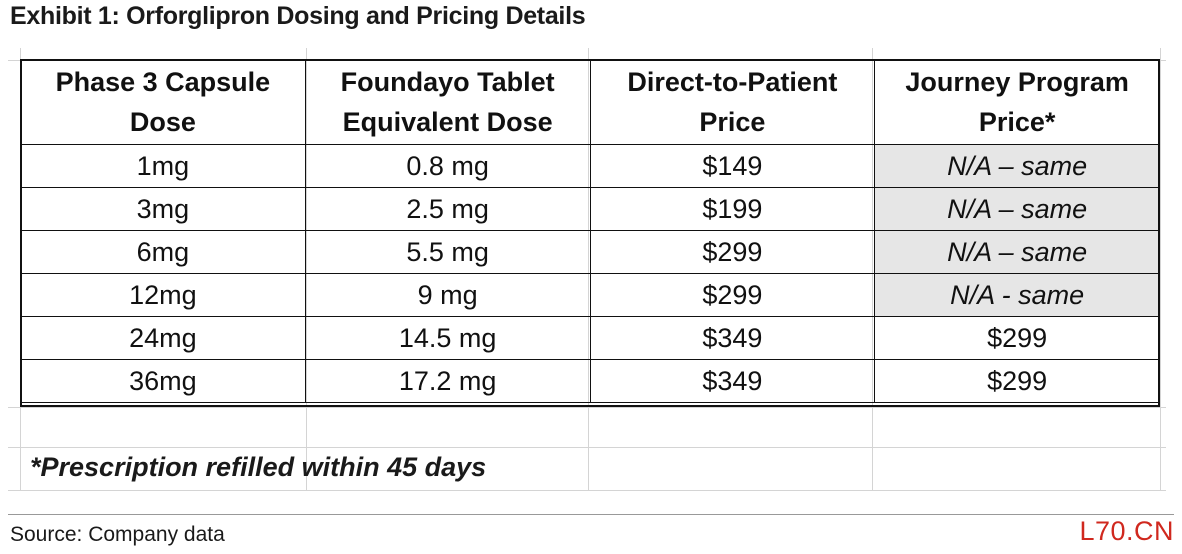  What do you see at coordinates (447, 166) in the screenshot?
I see `cell-tablet-dose: 0.8 mg` at bounding box center [447, 166].